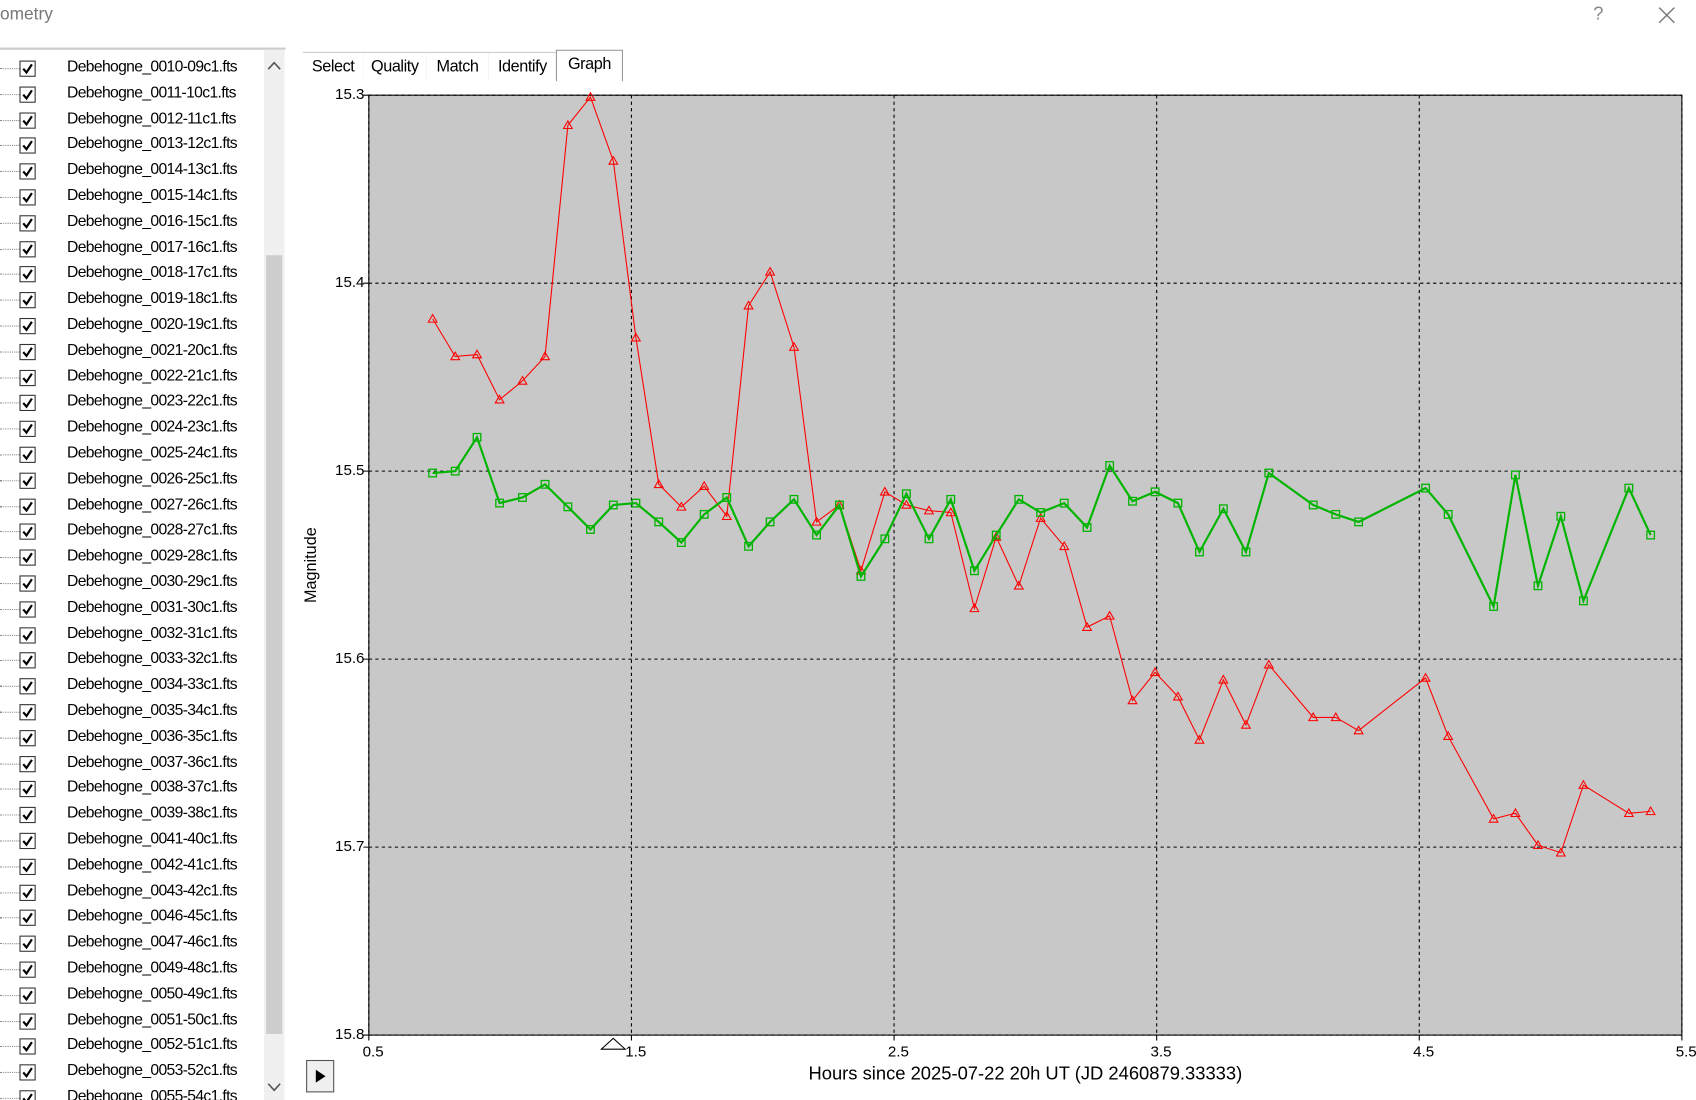 The image size is (1696, 1100). Describe the element at coordinates (132, 636) in the screenshot. I see `file-row: Debehogne_0032-31c1.fts` at that location.